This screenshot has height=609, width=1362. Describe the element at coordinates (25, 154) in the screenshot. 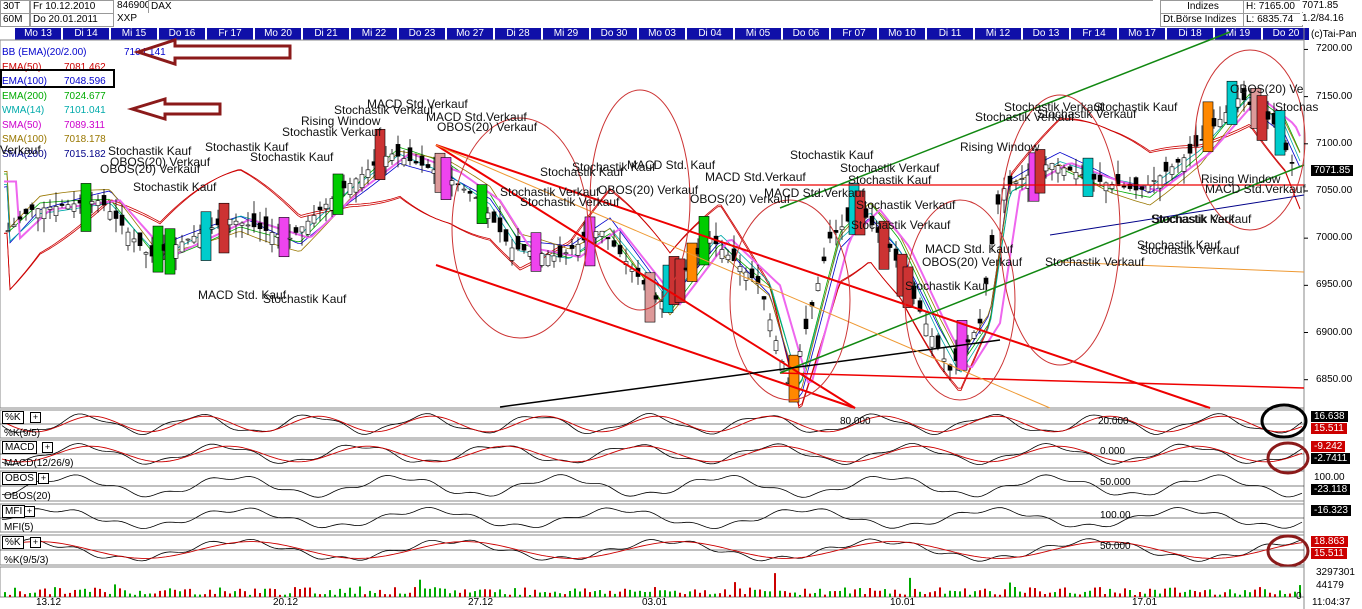

I see `legend-label: SMA(200)` at that location.